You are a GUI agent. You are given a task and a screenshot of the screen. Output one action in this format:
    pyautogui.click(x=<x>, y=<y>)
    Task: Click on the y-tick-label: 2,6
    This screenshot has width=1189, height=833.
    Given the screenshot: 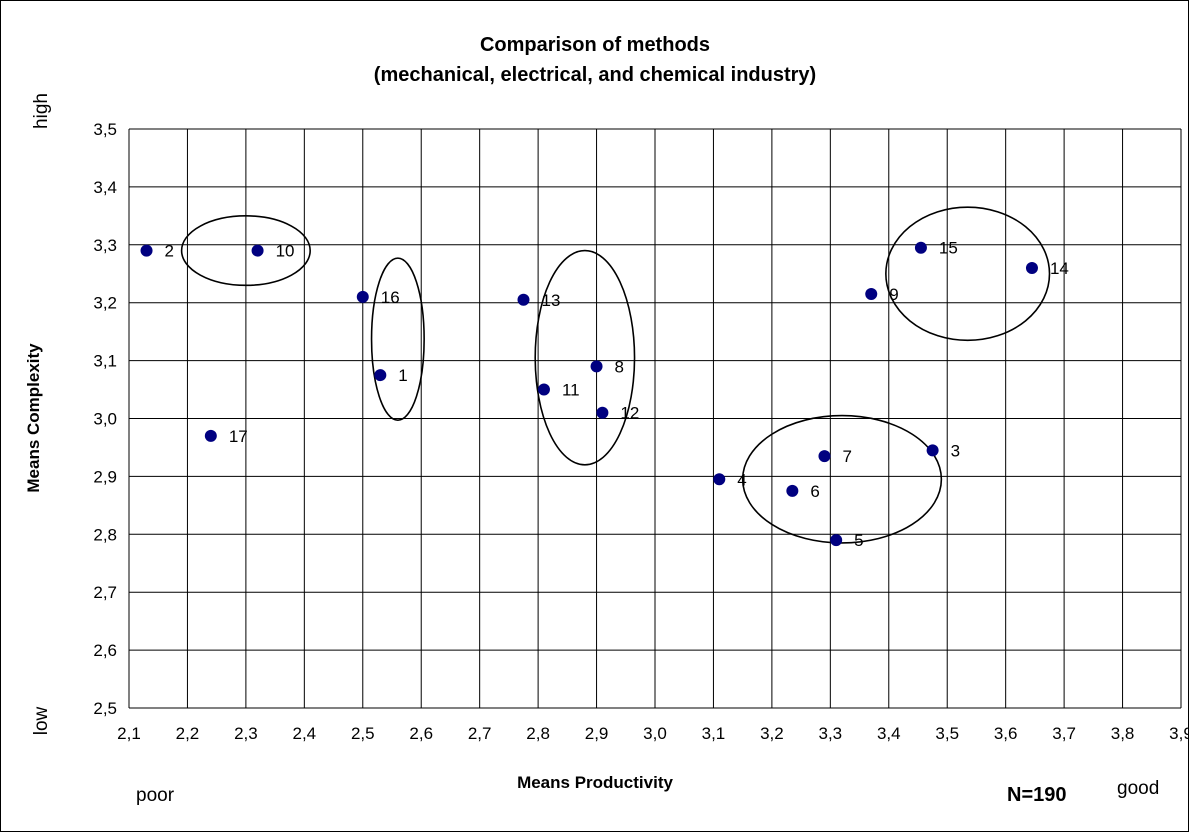 What is the action you would take?
    pyautogui.click(x=105, y=650)
    